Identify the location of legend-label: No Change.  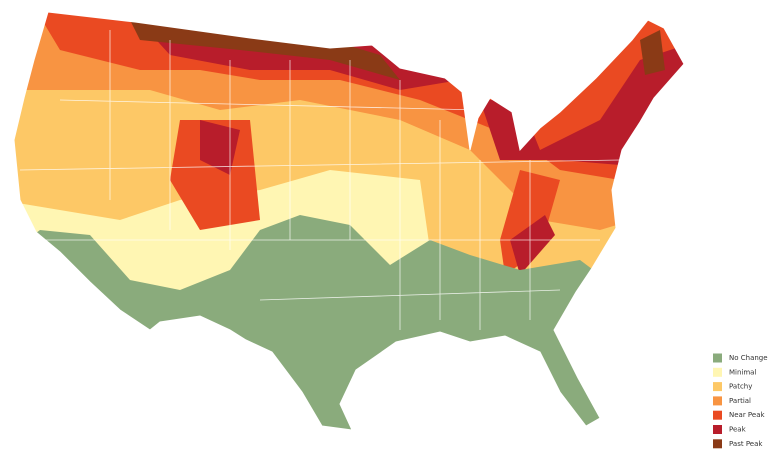
(748, 358).